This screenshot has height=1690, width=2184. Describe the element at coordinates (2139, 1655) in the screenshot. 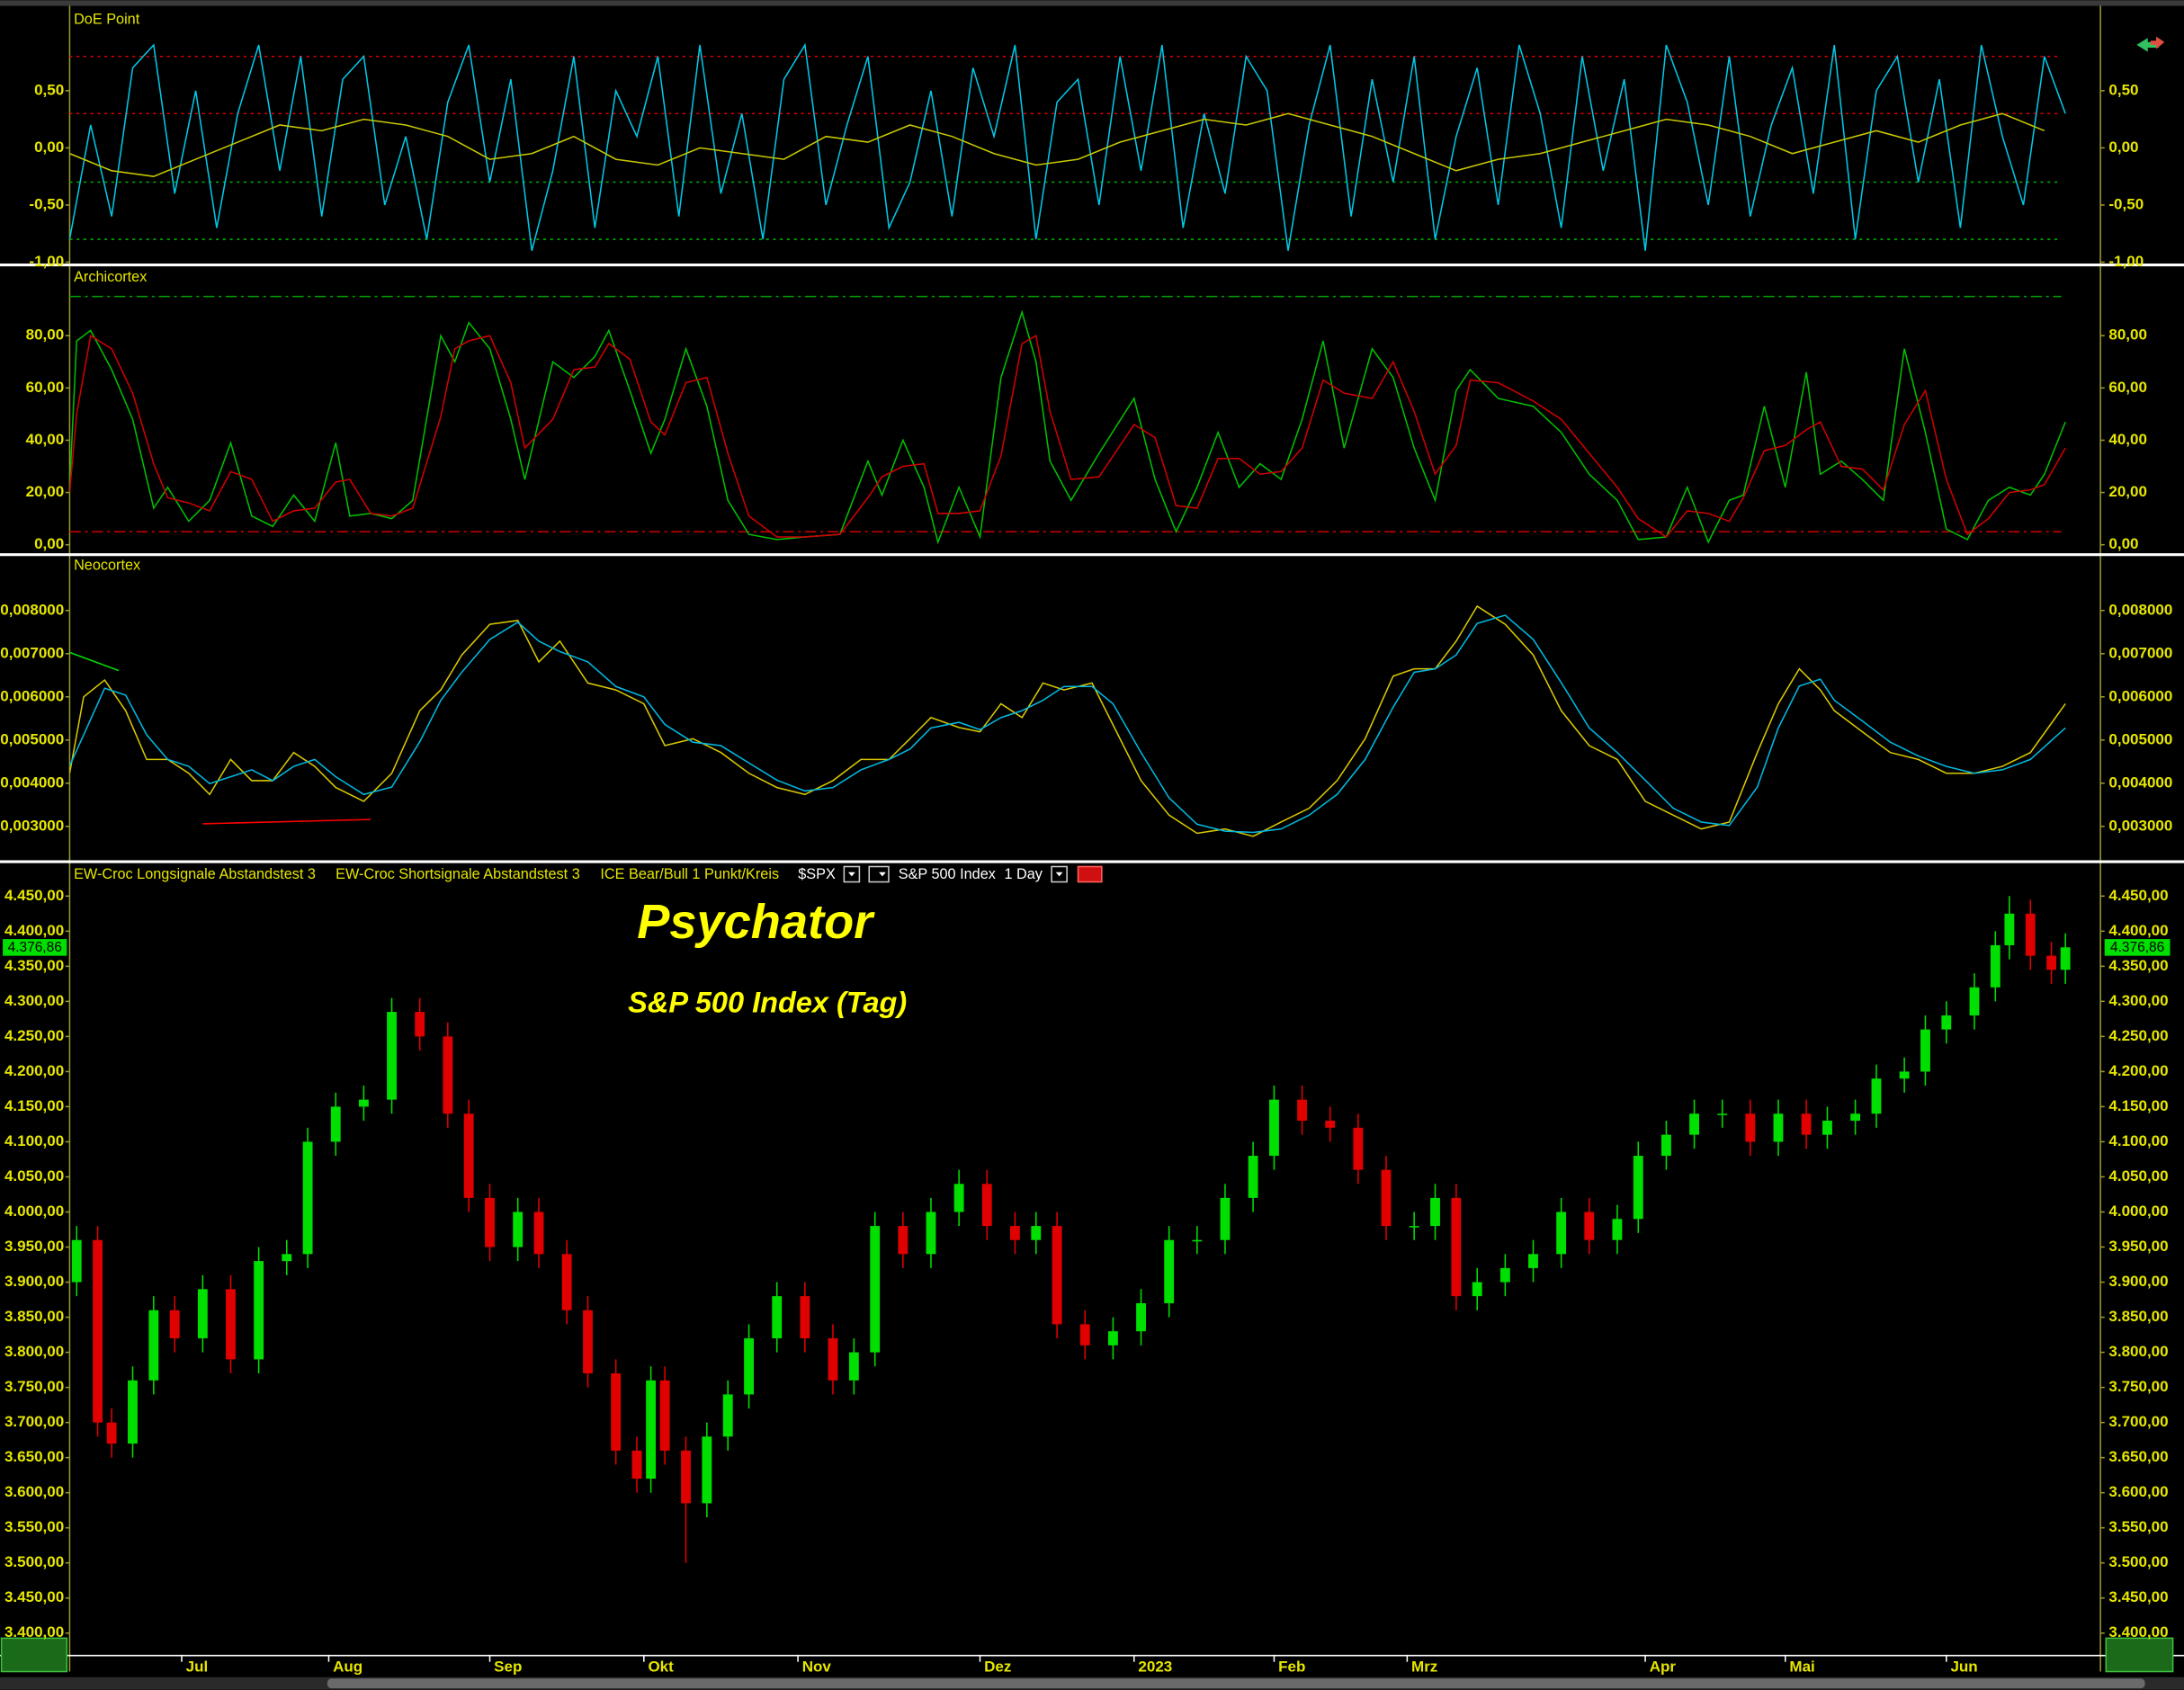

I see `status-box` at that location.